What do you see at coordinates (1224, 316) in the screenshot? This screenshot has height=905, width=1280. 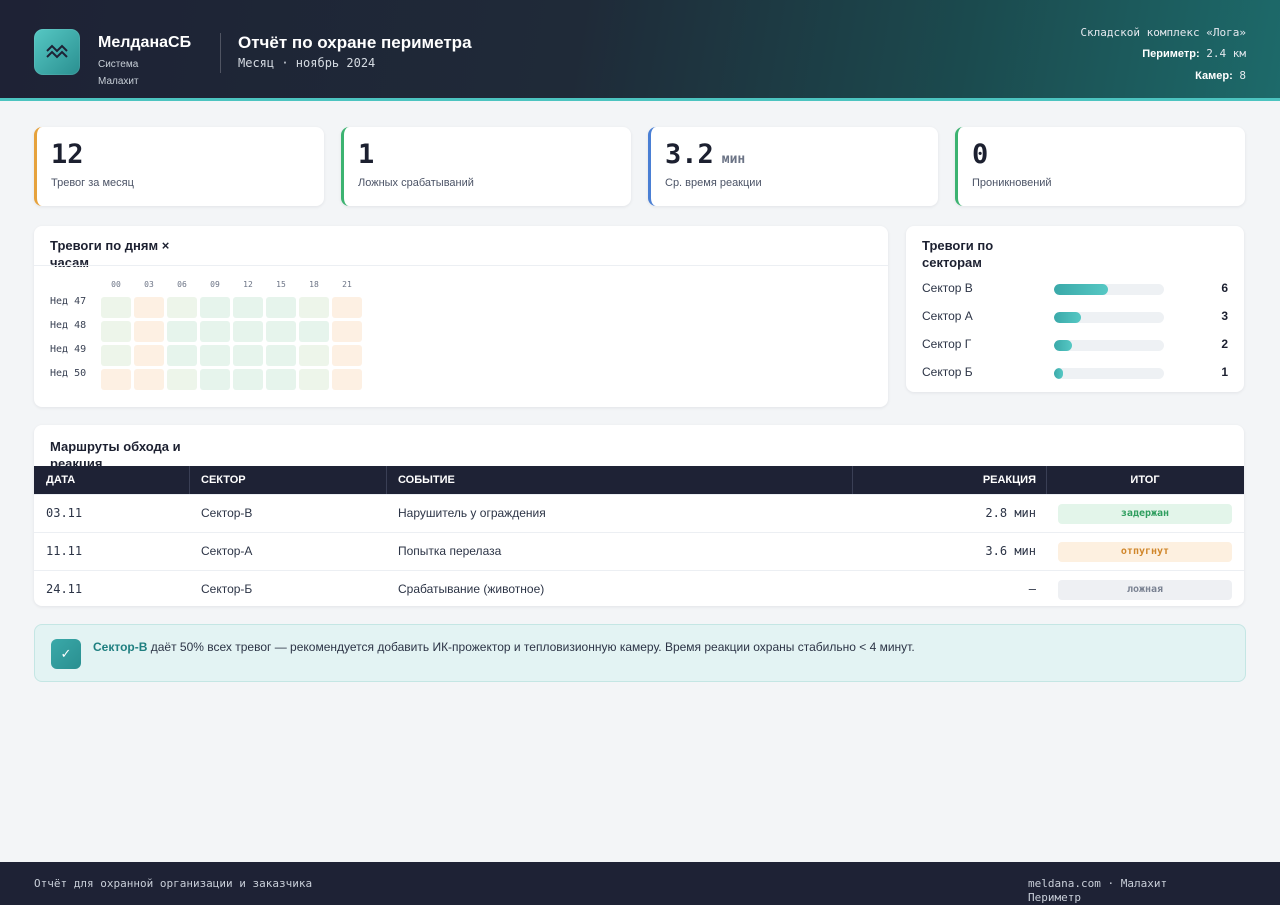 I see `sector-value: 3` at bounding box center [1224, 316].